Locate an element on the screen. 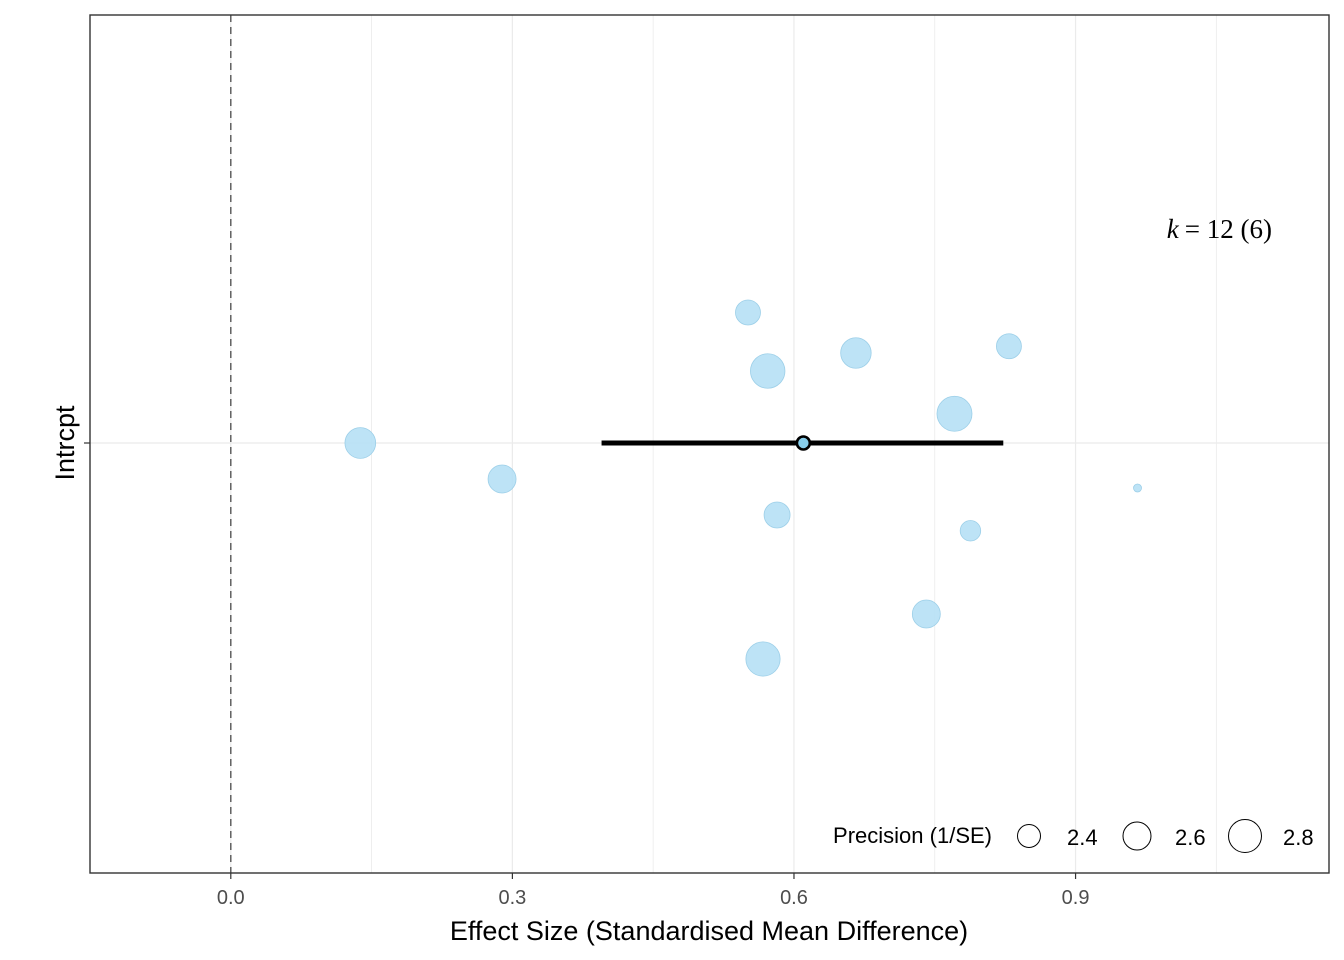 The width and height of the screenshot is (1344, 960). x-axis-ticks: 0.0 0.3 0.6 0.9 is located at coordinates (653, 891).